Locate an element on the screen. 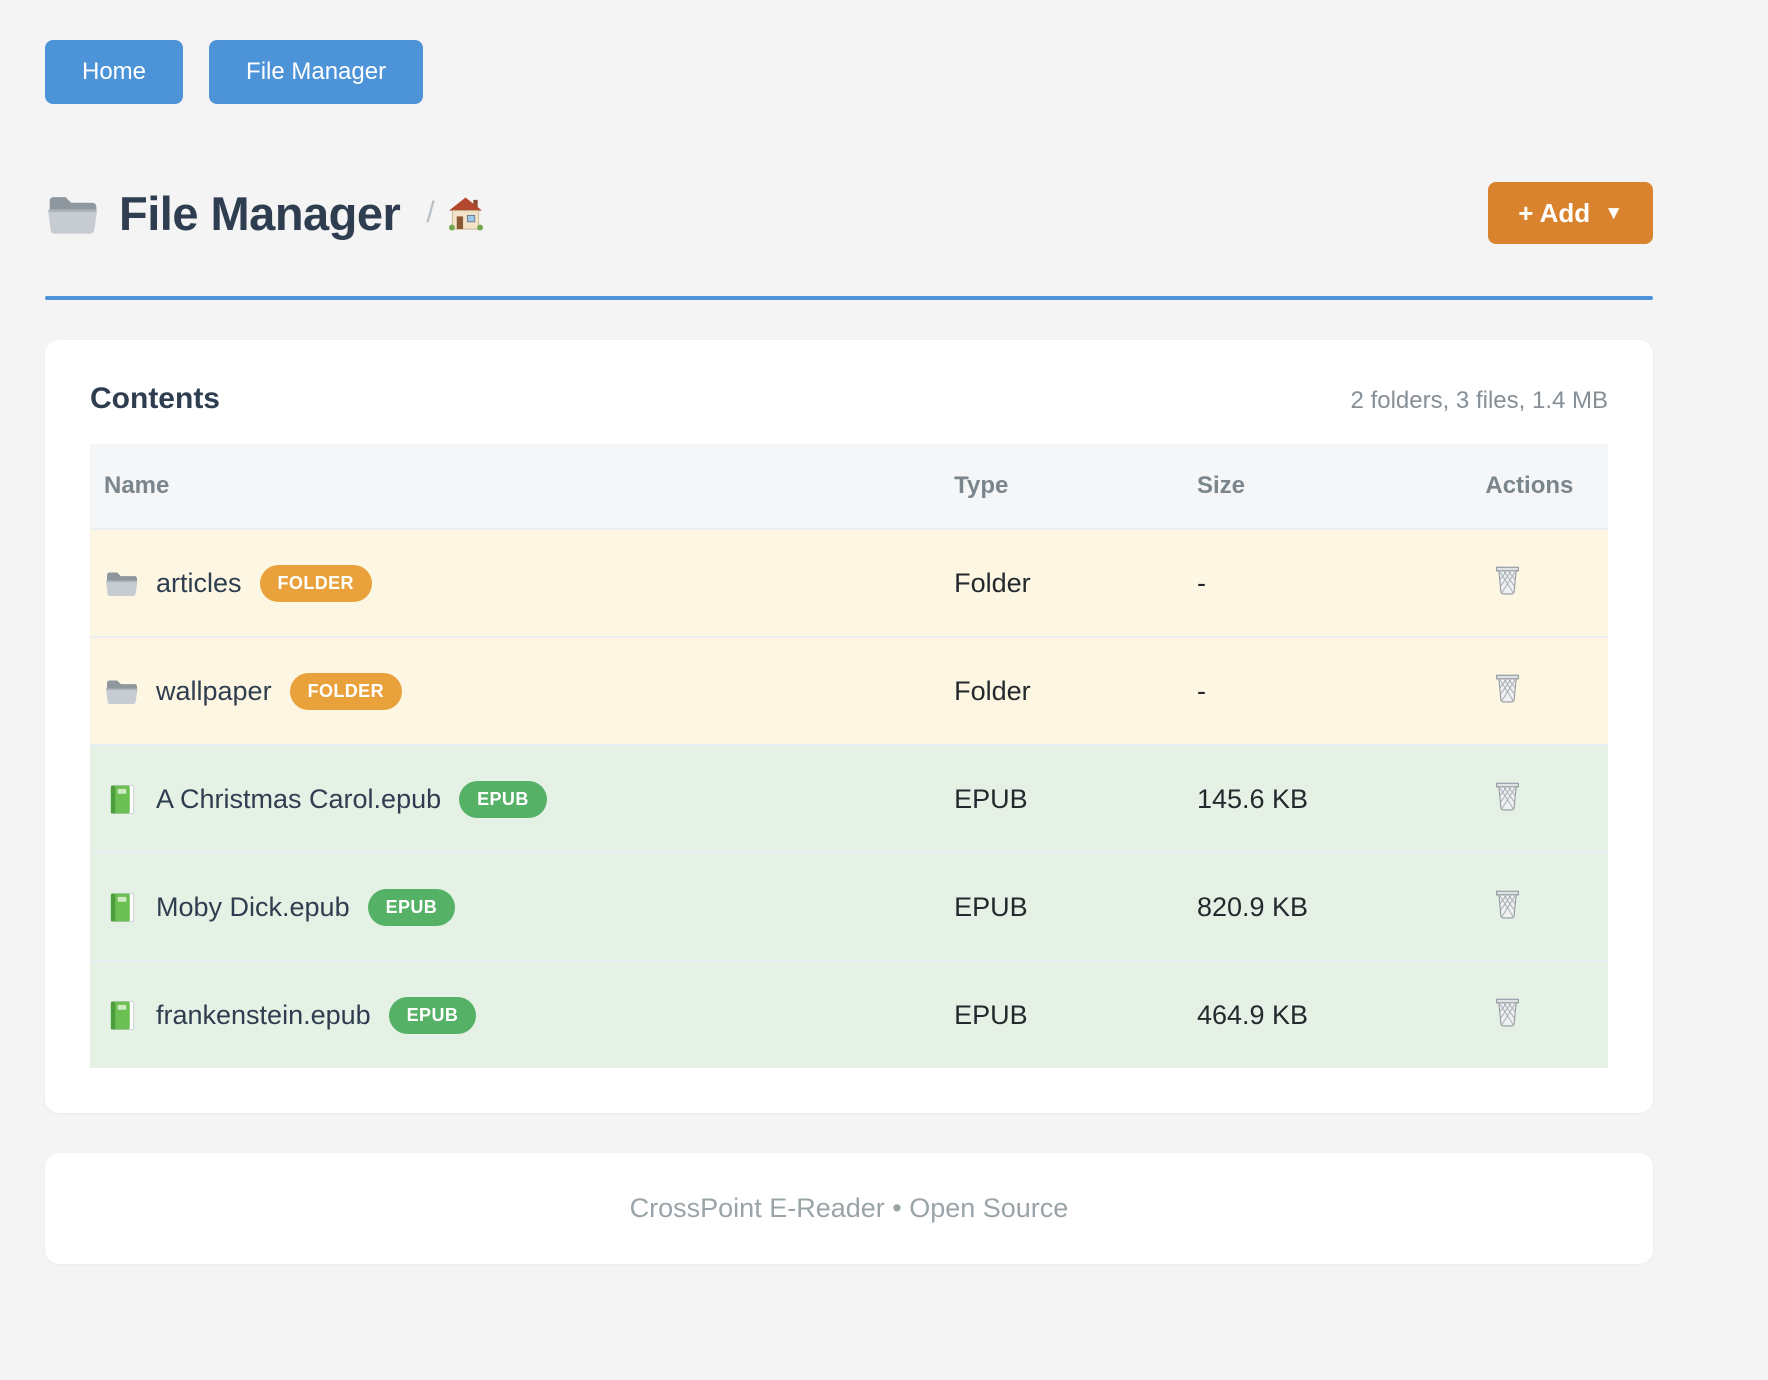  top-nav: Home File Manager is located at coordinates (849, 72).